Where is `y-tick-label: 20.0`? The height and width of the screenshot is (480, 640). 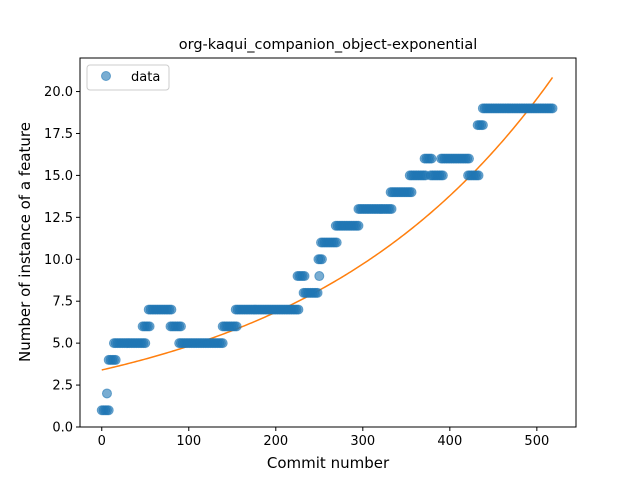 y-tick-label: 20.0 is located at coordinates (58, 92).